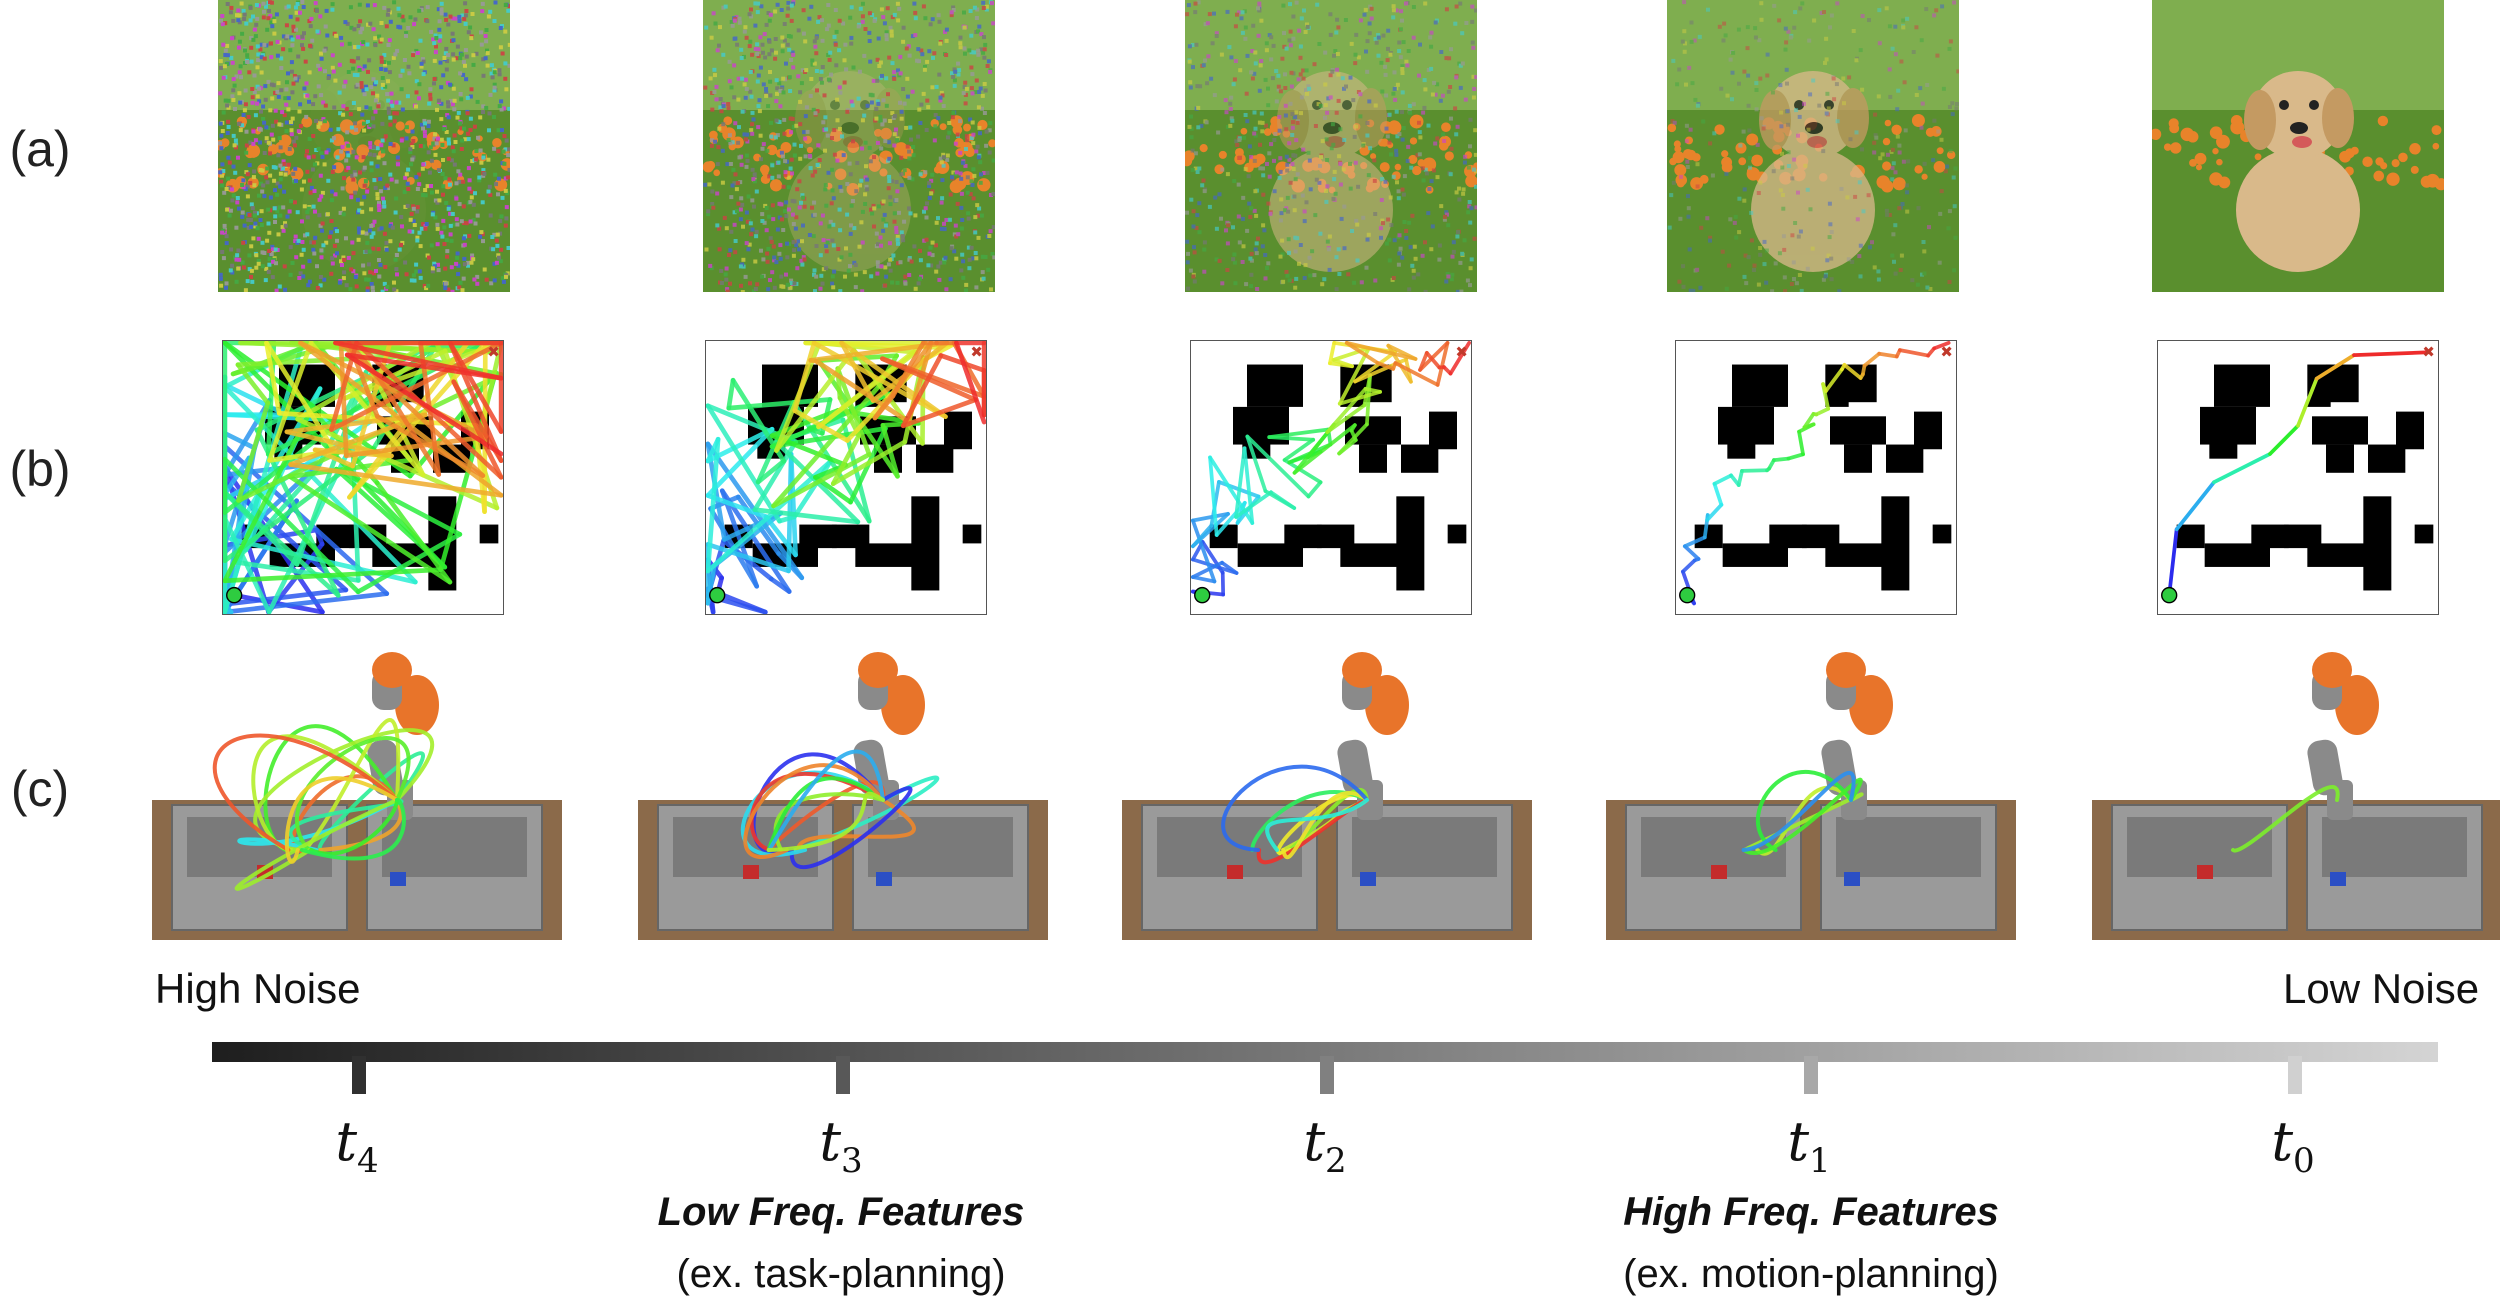  I want to click on high-freq-title: High Freq. Features, so click(1811, 1212).